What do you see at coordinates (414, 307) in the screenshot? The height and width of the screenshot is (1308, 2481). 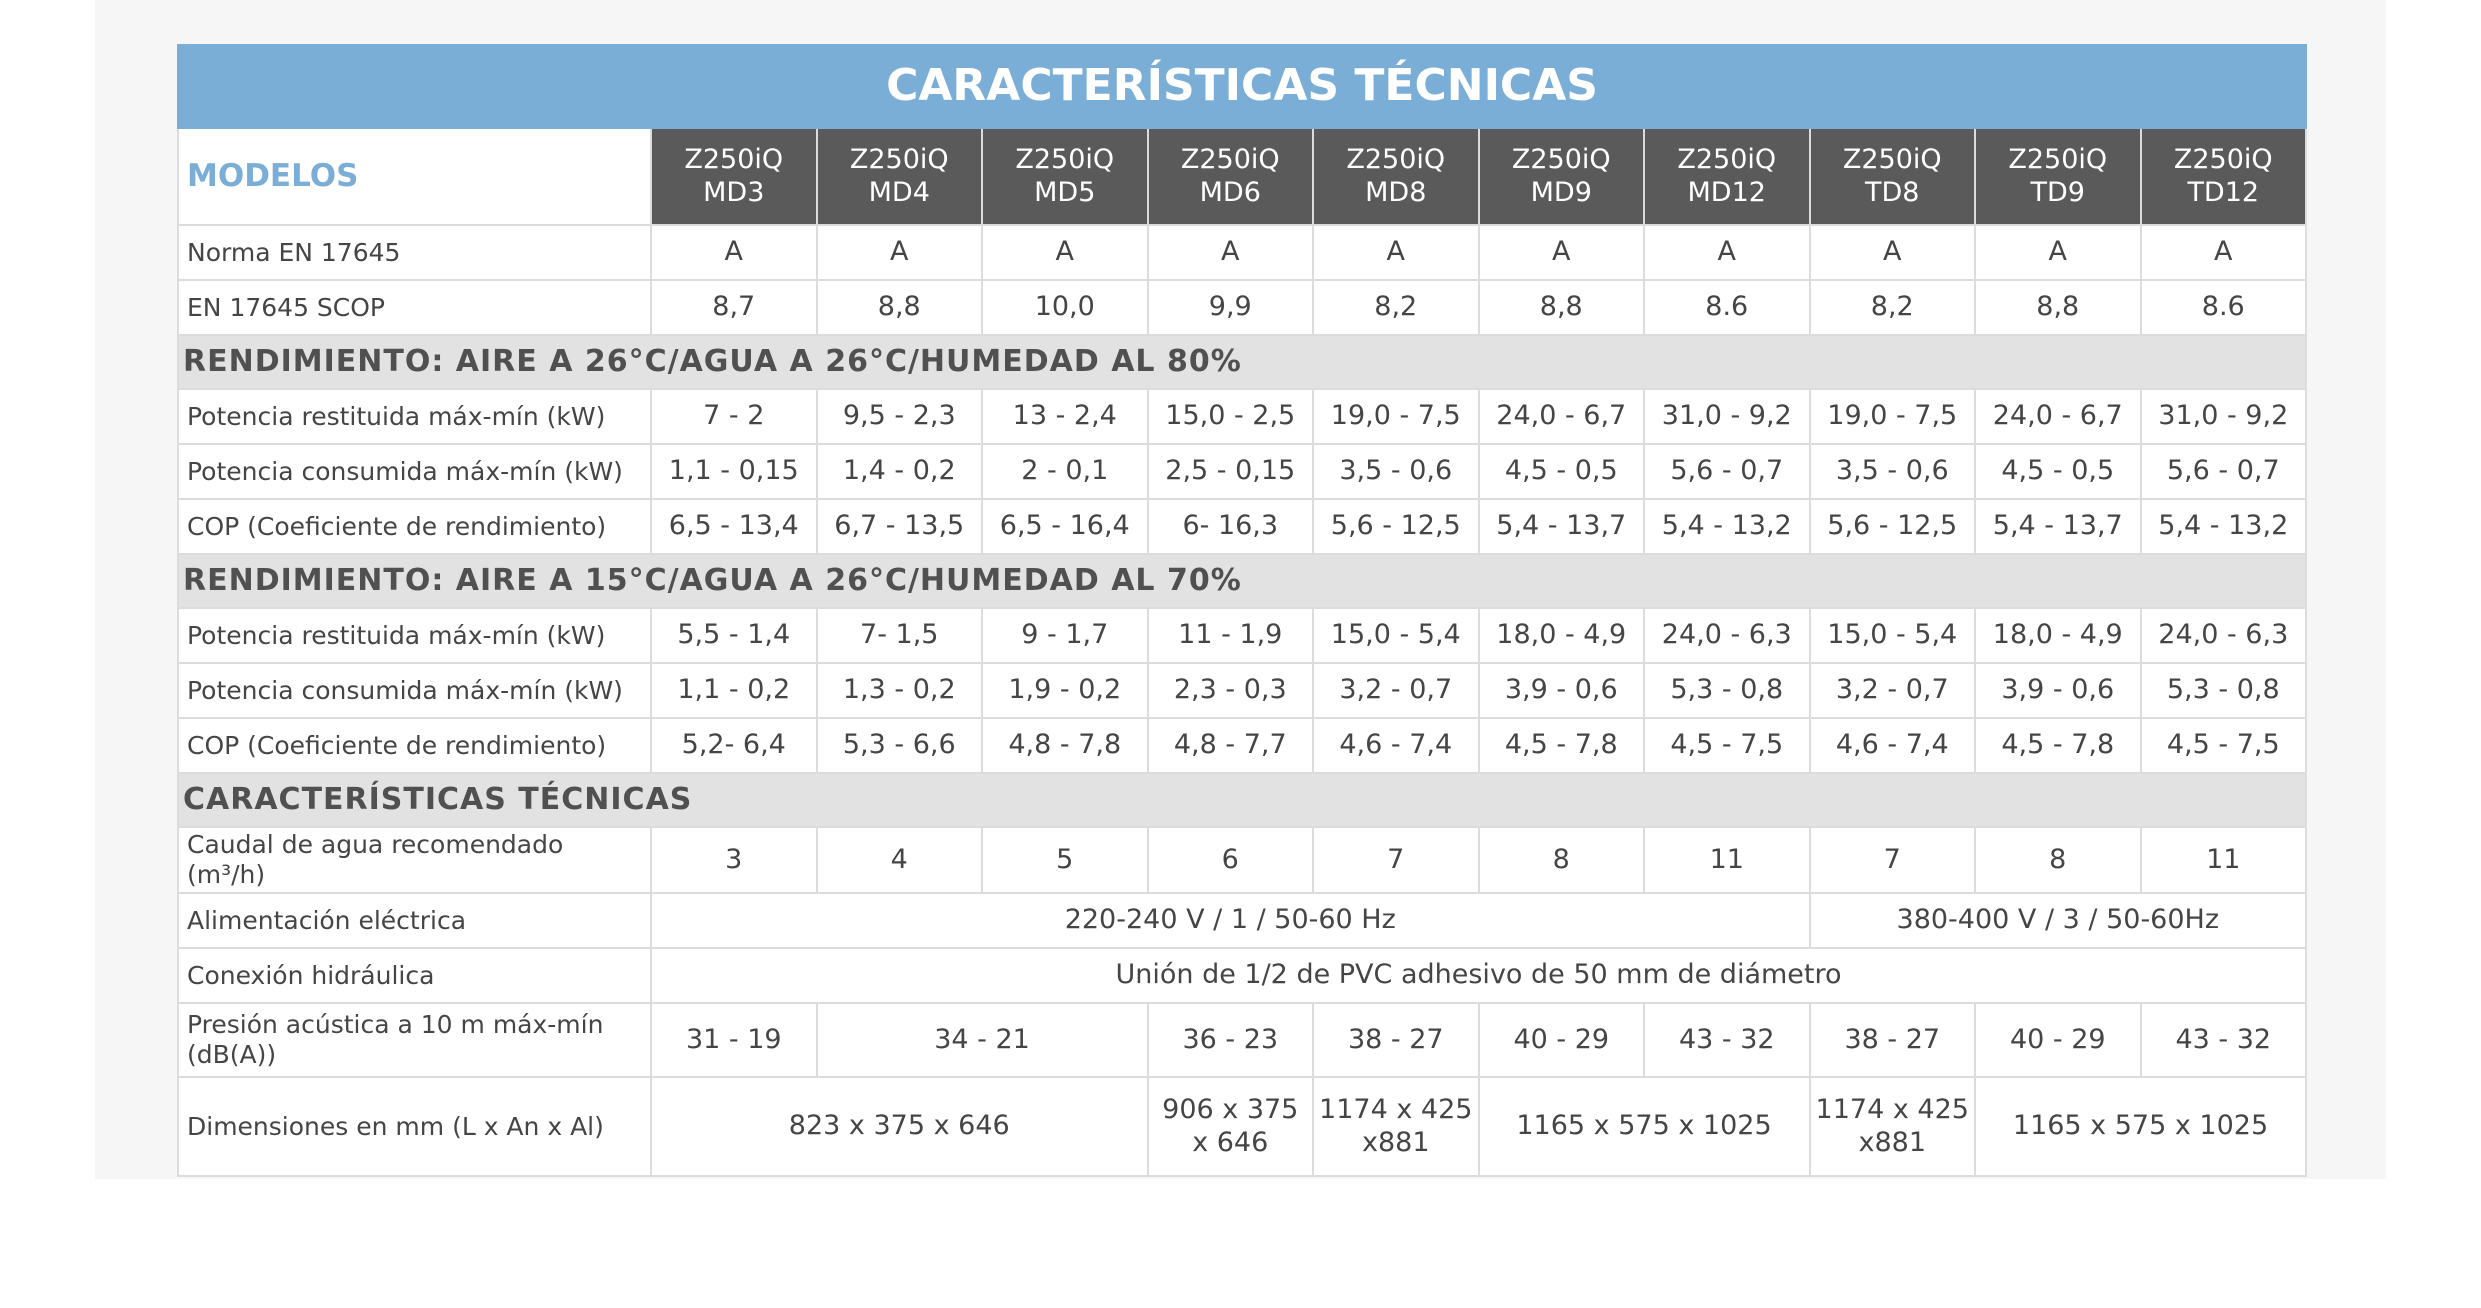 I see `row-label: EN 17645 SCOP` at bounding box center [414, 307].